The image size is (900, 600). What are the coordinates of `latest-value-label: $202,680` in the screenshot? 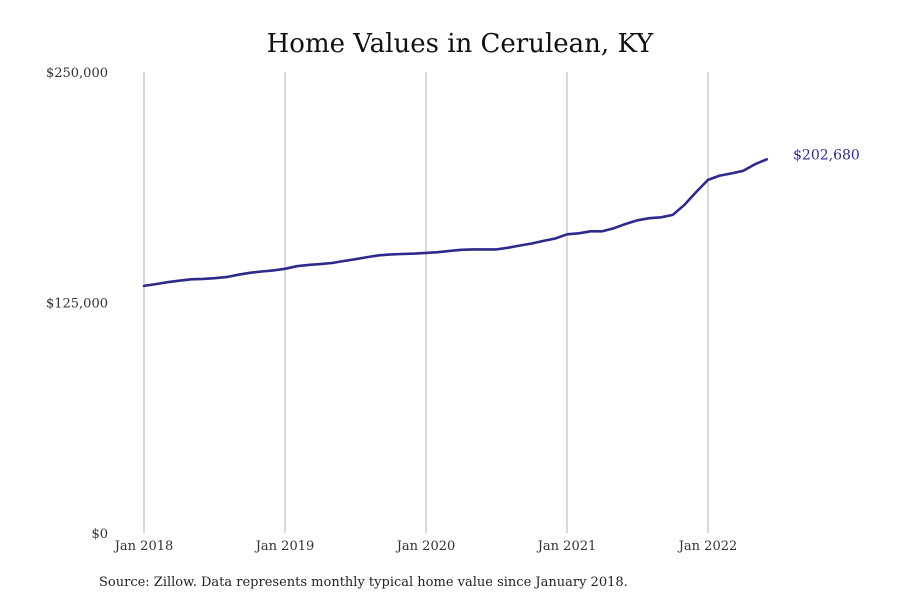 It's located at (826, 155).